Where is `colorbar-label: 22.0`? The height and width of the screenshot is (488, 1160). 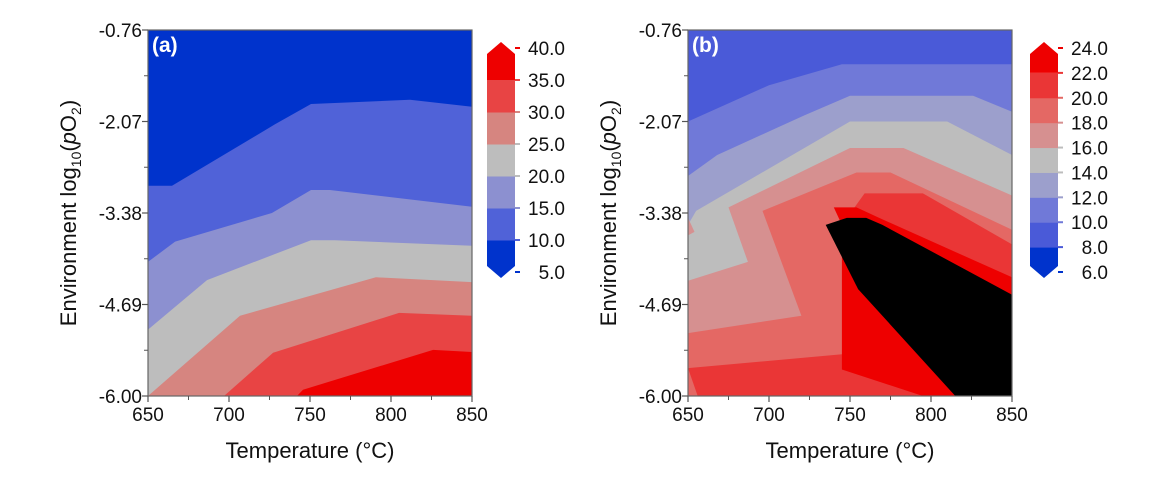 colorbar-label: 22.0 is located at coordinates (1089, 74).